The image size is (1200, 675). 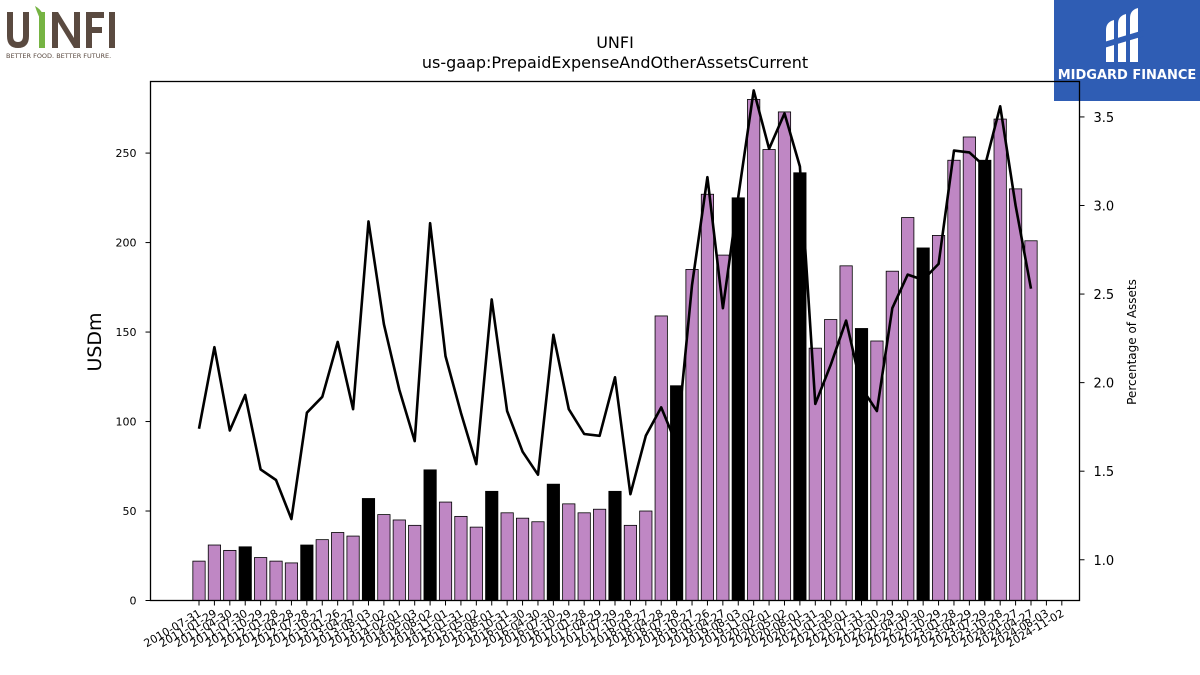 What do you see at coordinates (1104, 384) in the screenshot?
I see `y2-tick-label: 2.0` at bounding box center [1104, 384].